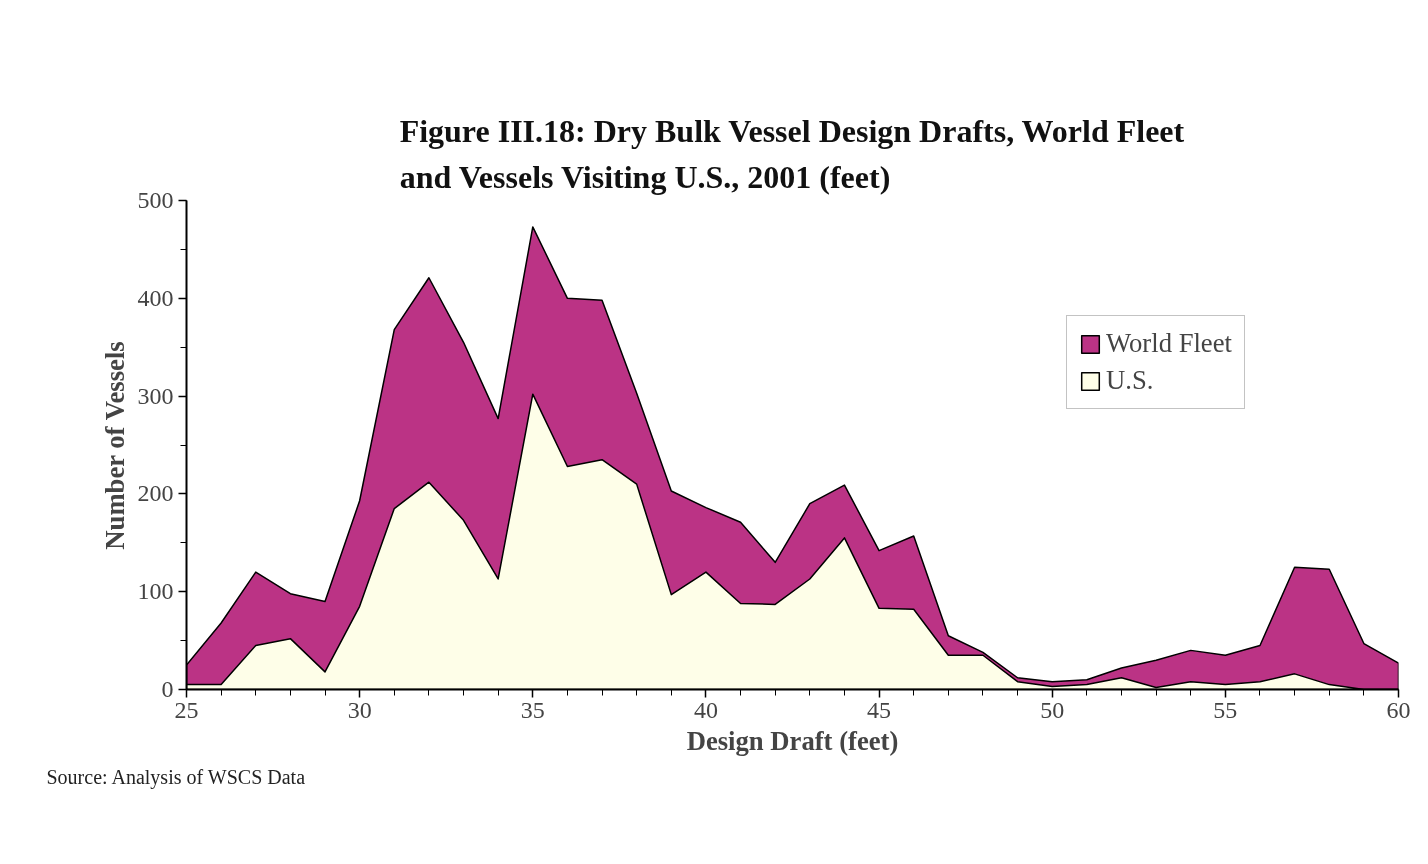 The height and width of the screenshot is (864, 1428). What do you see at coordinates (176, 777) in the screenshot?
I see `source-note: Source: Analysis of WSCS Data` at bounding box center [176, 777].